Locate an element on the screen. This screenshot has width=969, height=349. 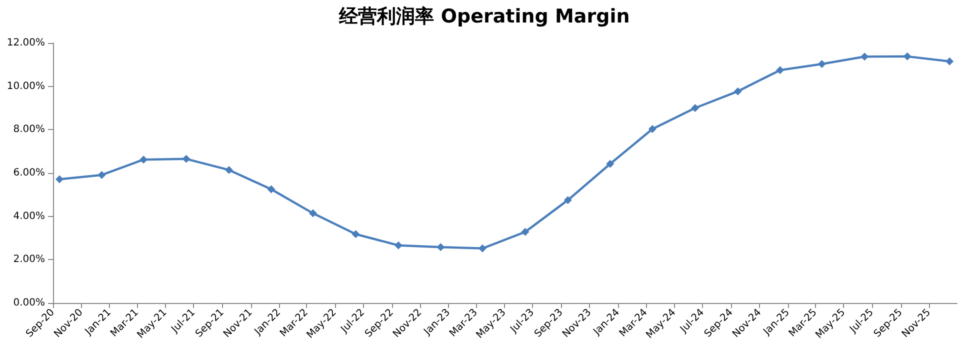
y-tick-label: 4.00% is located at coordinates (29, 216).